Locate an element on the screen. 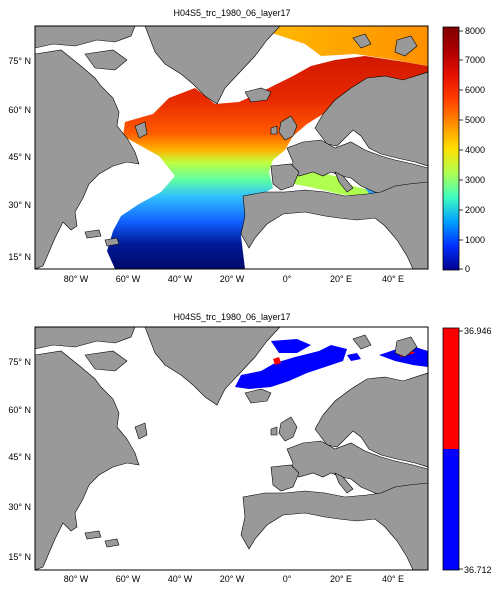 This screenshot has height=600, width=500. colorbar-tick: 8000 is located at coordinates (475, 31).